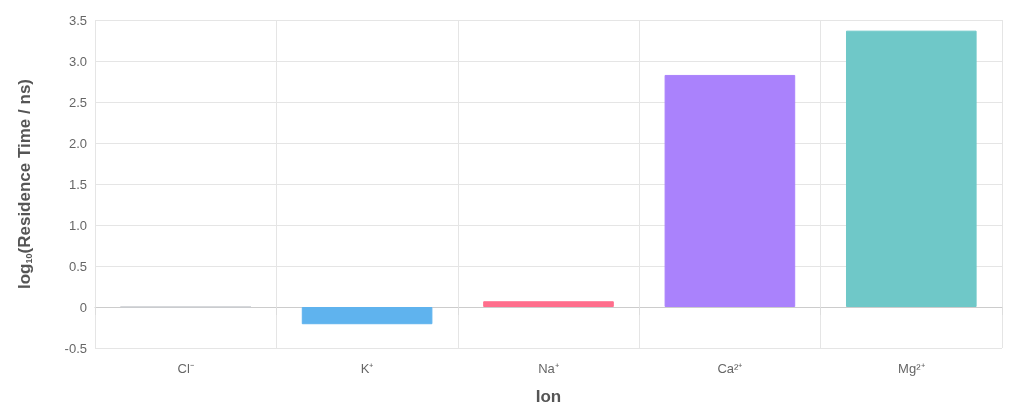  What do you see at coordinates (77, 225) in the screenshot?
I see `y-tick-label: 1.0` at bounding box center [77, 225].